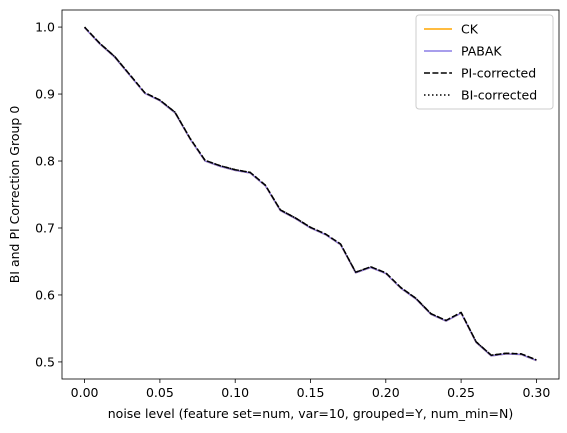  What do you see at coordinates (386, 392) in the screenshot?
I see `x-tick-label: 0.20` at bounding box center [386, 392].